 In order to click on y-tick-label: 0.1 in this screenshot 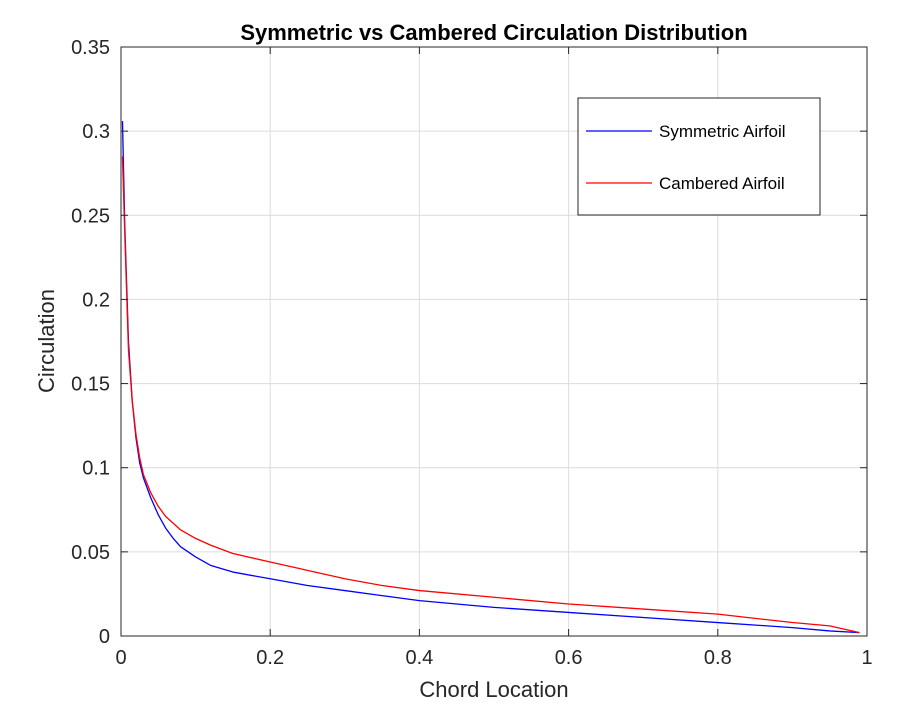, I will do `click(96, 469)`.